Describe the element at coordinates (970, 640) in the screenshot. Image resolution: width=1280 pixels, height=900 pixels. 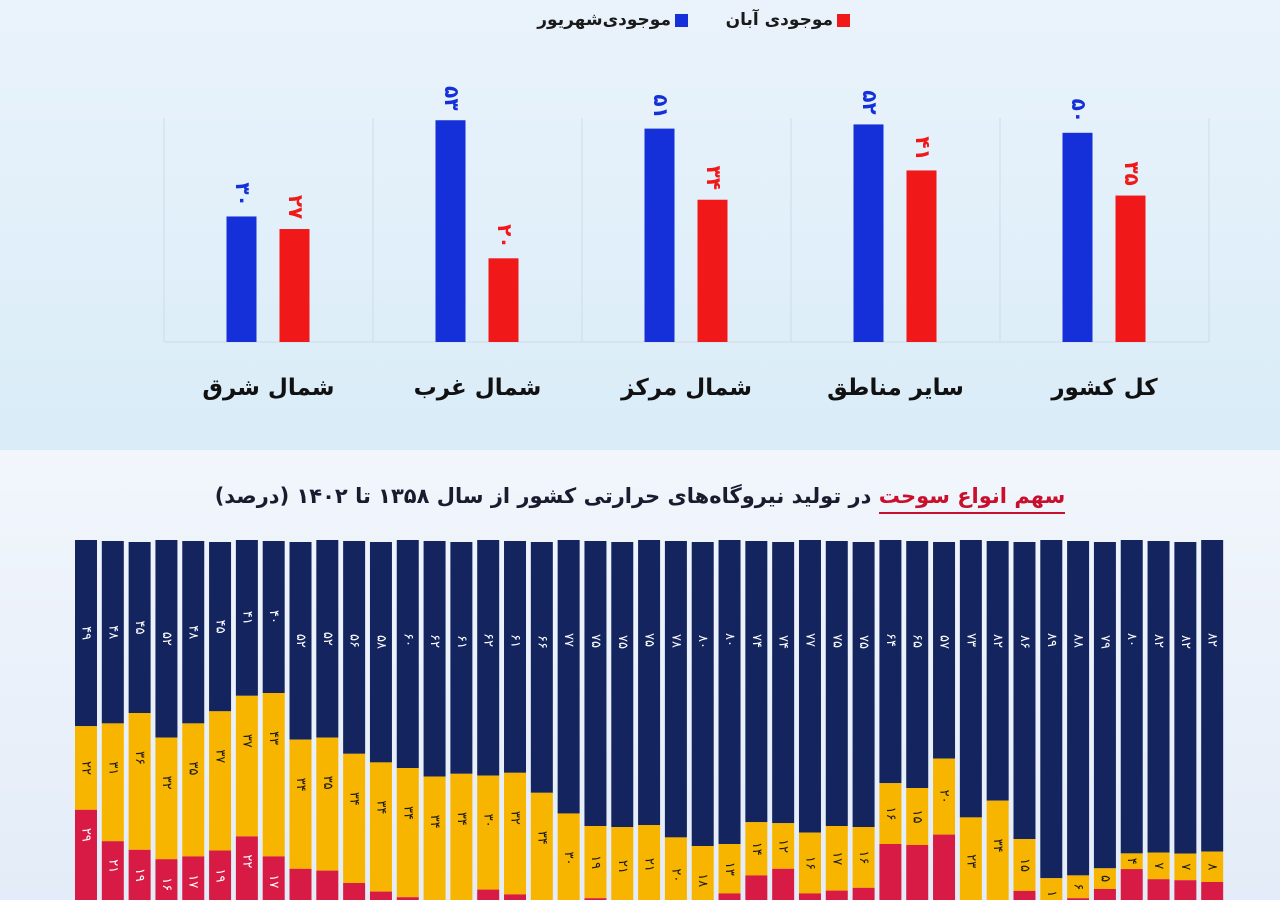
I see `segment-value-label: ۷۳` at that location.